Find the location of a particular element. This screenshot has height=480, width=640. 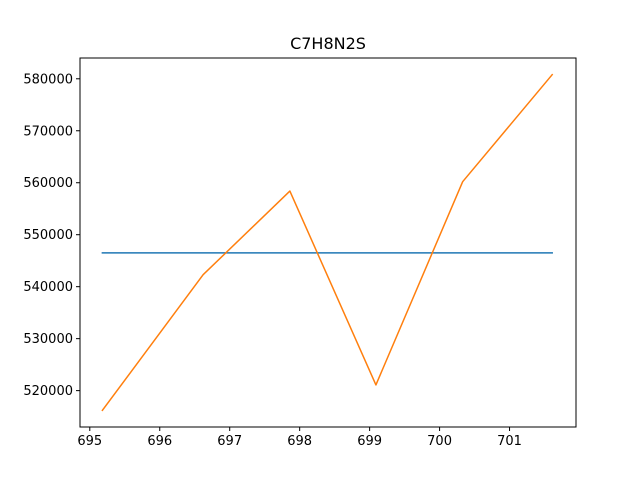

y-tick-label: 560000 is located at coordinates (48, 183).